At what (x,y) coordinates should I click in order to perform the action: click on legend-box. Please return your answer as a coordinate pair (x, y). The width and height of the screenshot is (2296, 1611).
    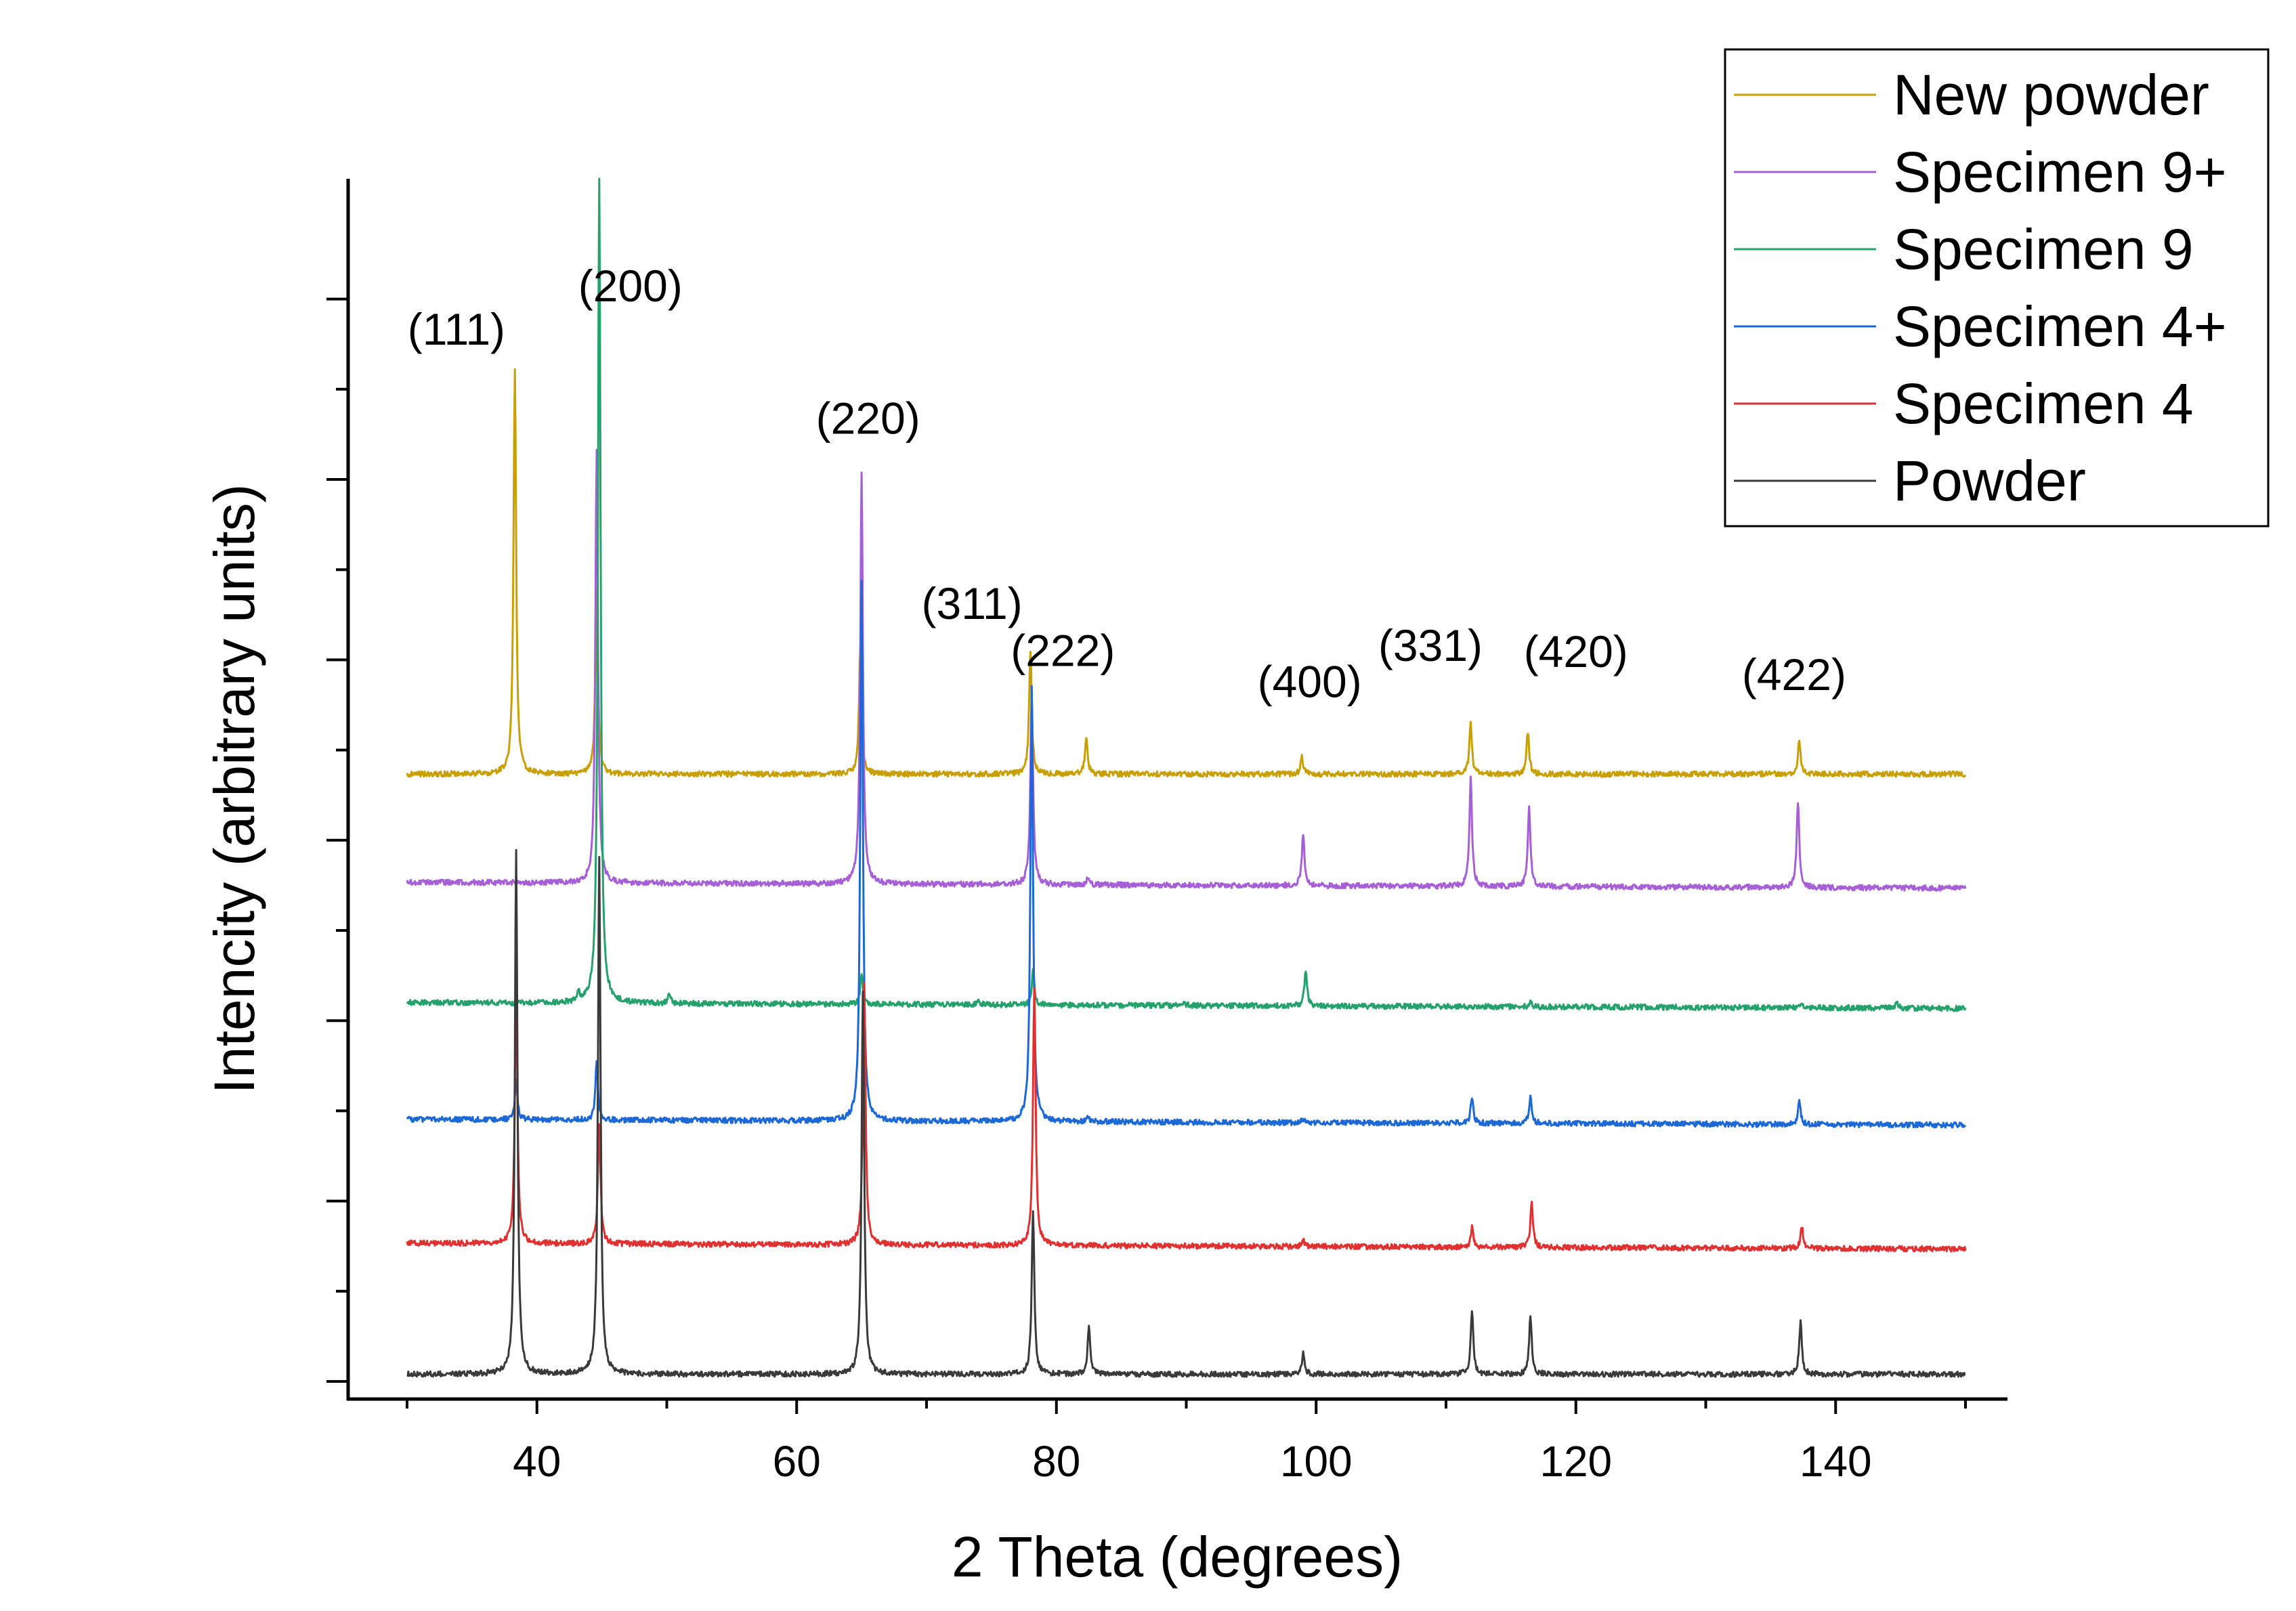
    Looking at the image, I should click on (1997, 288).